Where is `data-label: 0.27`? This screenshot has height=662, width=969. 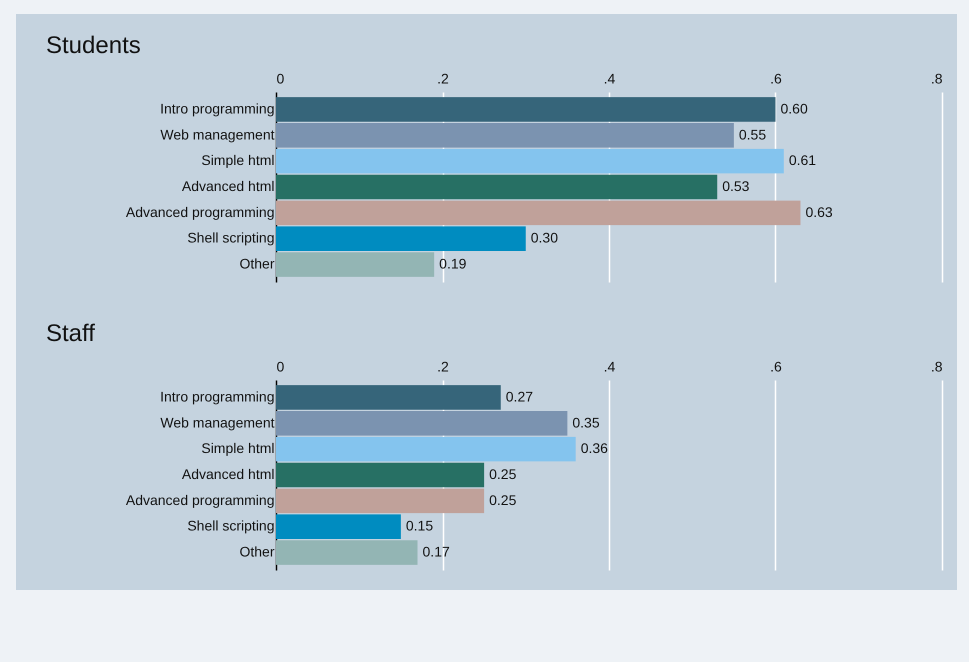 data-label: 0.27 is located at coordinates (520, 396).